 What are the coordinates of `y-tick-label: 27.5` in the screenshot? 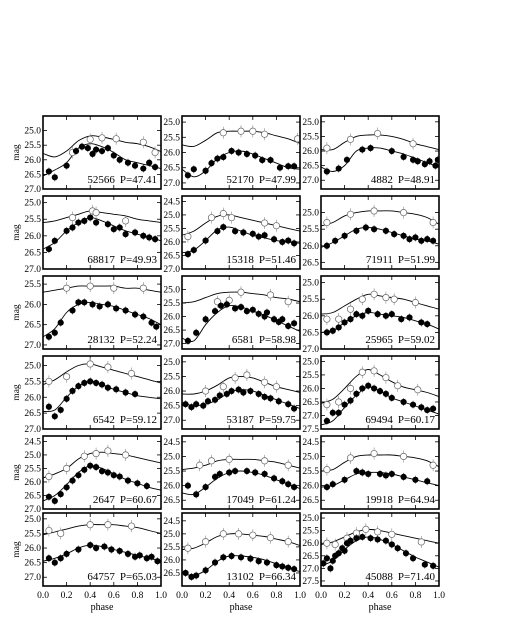 It's located at (310, 430).